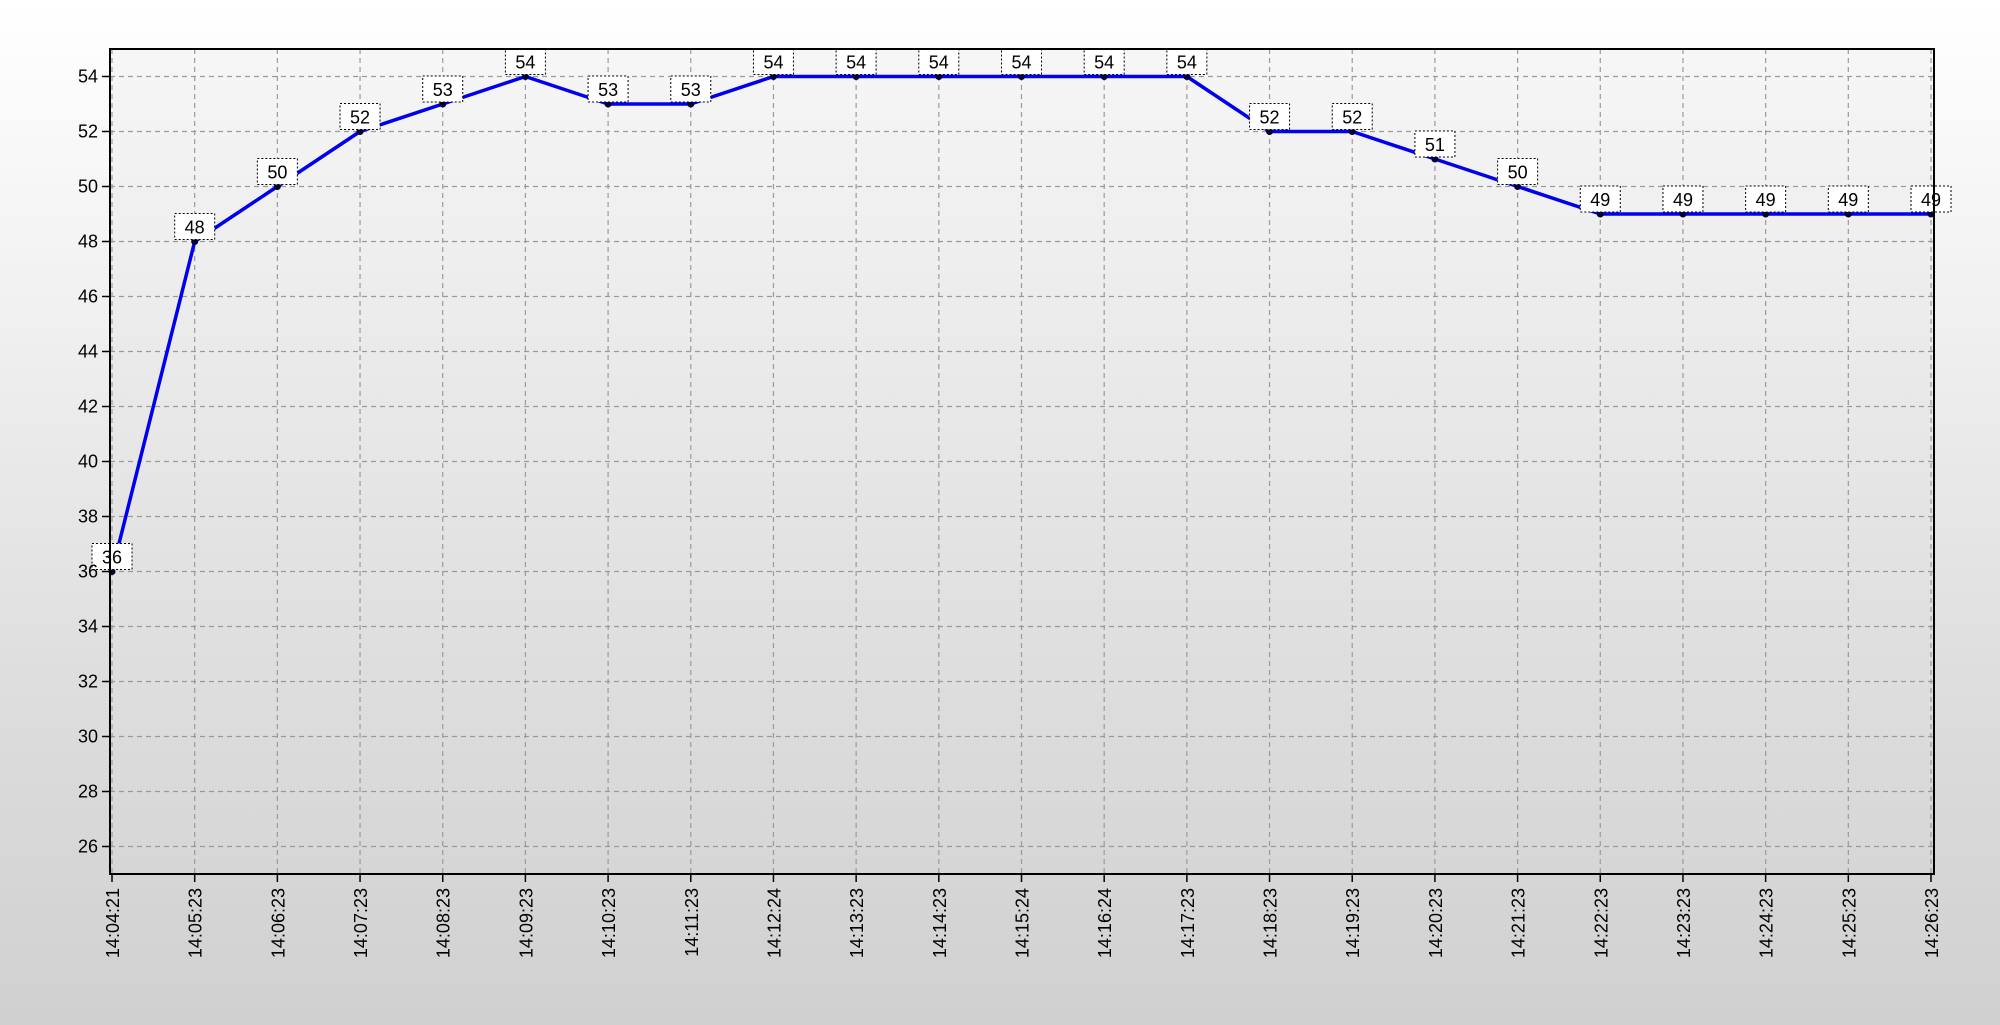 This screenshot has width=2000, height=1025. I want to click on y-tick-label: 50, so click(88, 187).